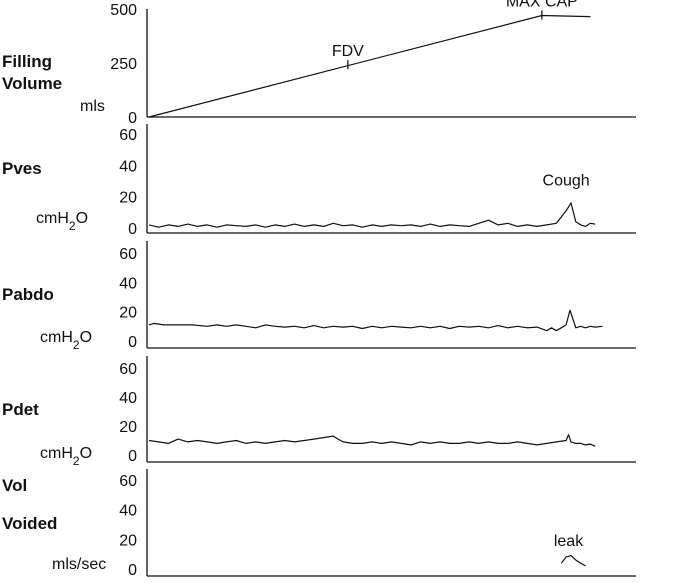 The height and width of the screenshot is (583, 685). What do you see at coordinates (14, 485) in the screenshot?
I see `panel-title: Vol` at bounding box center [14, 485].